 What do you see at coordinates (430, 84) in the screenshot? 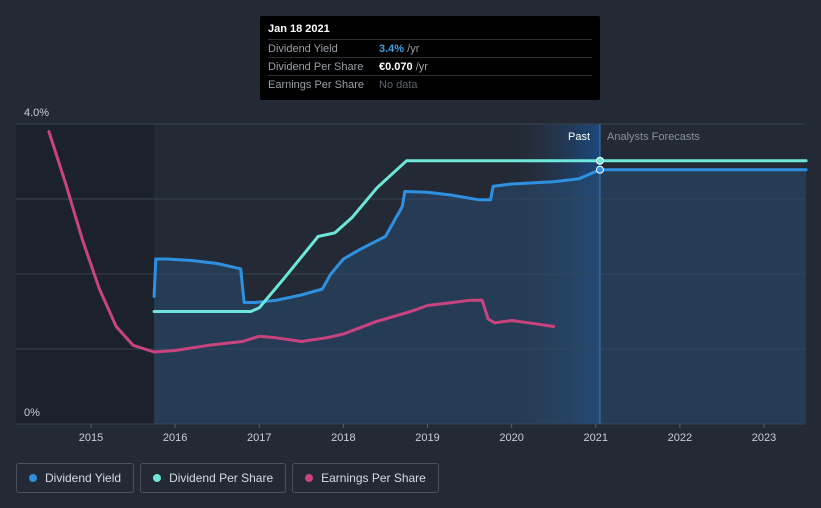
I see `tooltip-row-earnings-per-share: Earnings Per Share No data` at bounding box center [430, 84].